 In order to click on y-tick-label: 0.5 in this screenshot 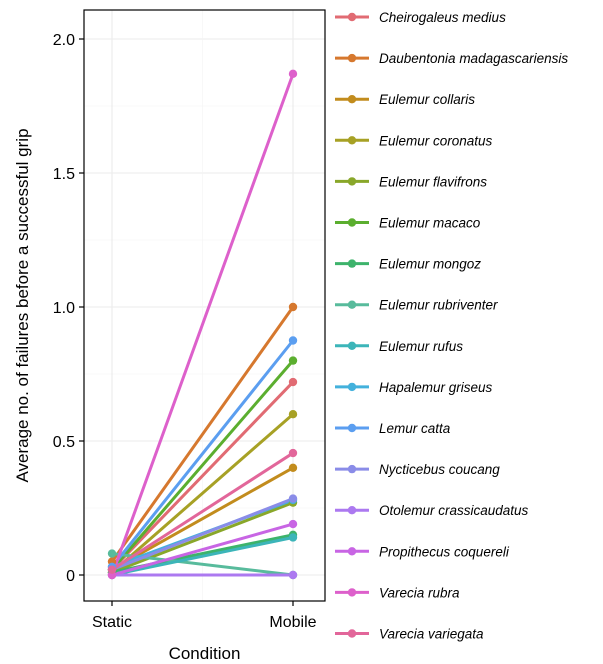, I will do `click(64, 442)`.